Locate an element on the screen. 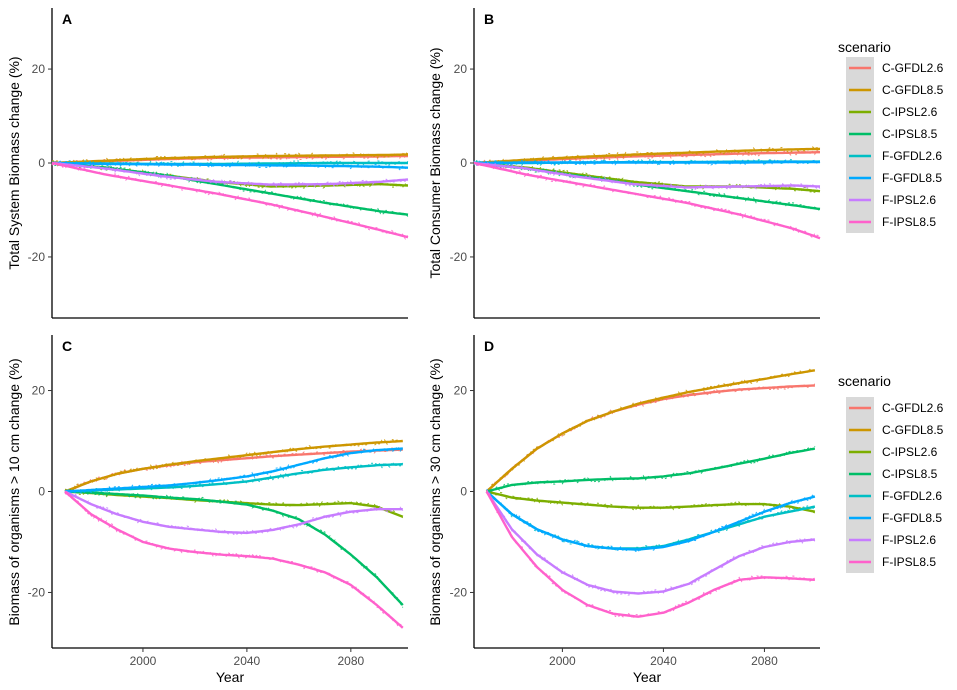 This screenshot has width=957, height=690. series-points-f-gfdl85 is located at coordinates (651, 520).